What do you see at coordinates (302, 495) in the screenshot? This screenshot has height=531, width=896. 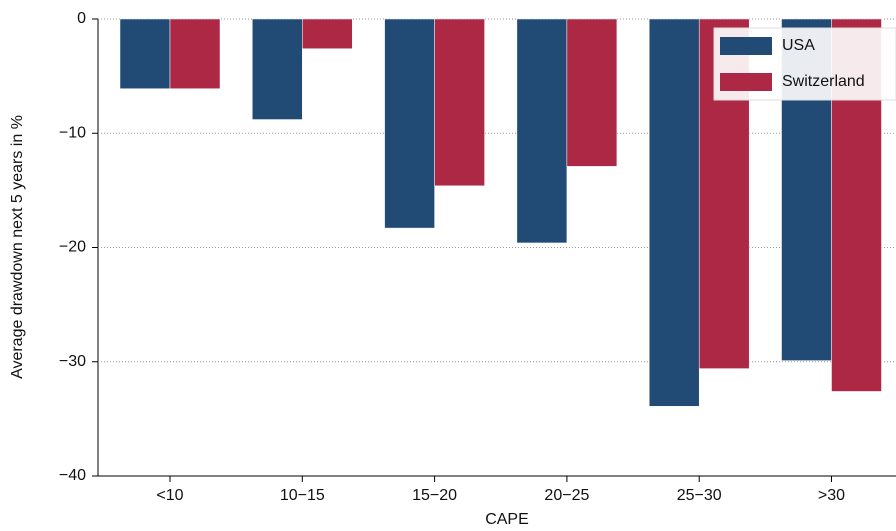 I see `x-tick-label: 10−15` at bounding box center [302, 495].